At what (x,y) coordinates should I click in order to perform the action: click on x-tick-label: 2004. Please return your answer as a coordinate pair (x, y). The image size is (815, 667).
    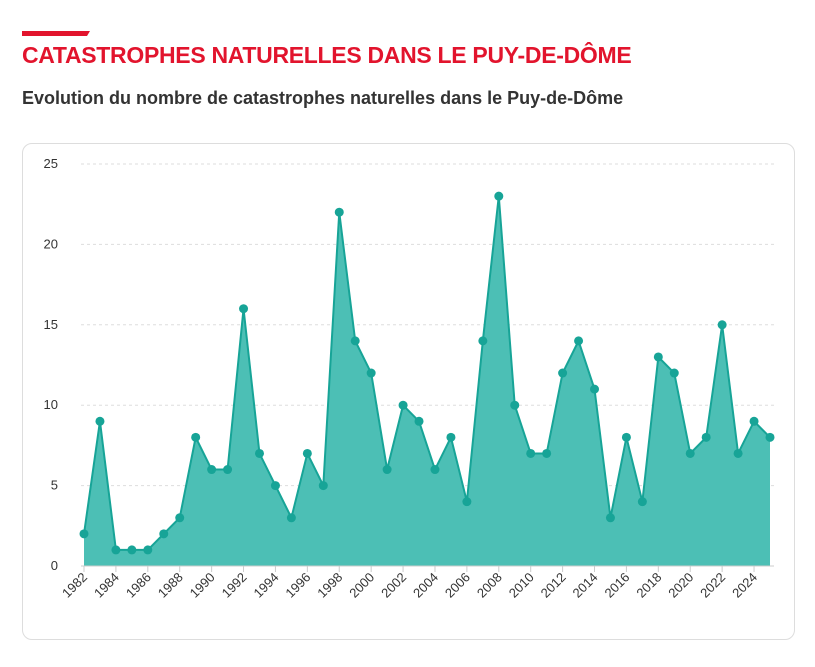
    Looking at the image, I should click on (425, 585).